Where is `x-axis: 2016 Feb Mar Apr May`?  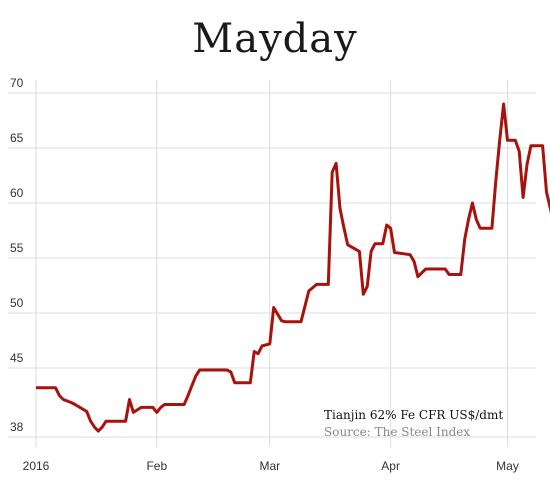 x-axis: 2016 Feb Mar Apr May is located at coordinates (271, 466).